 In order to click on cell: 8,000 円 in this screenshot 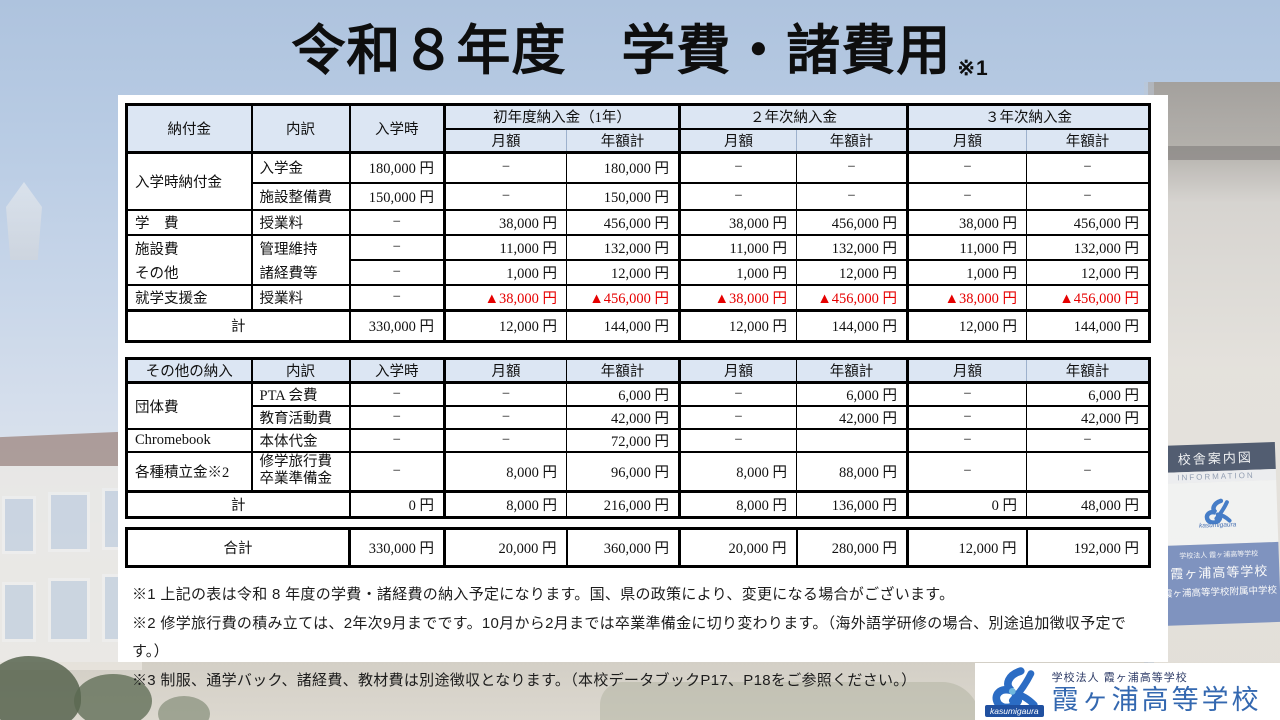, I will do `click(737, 471)`.